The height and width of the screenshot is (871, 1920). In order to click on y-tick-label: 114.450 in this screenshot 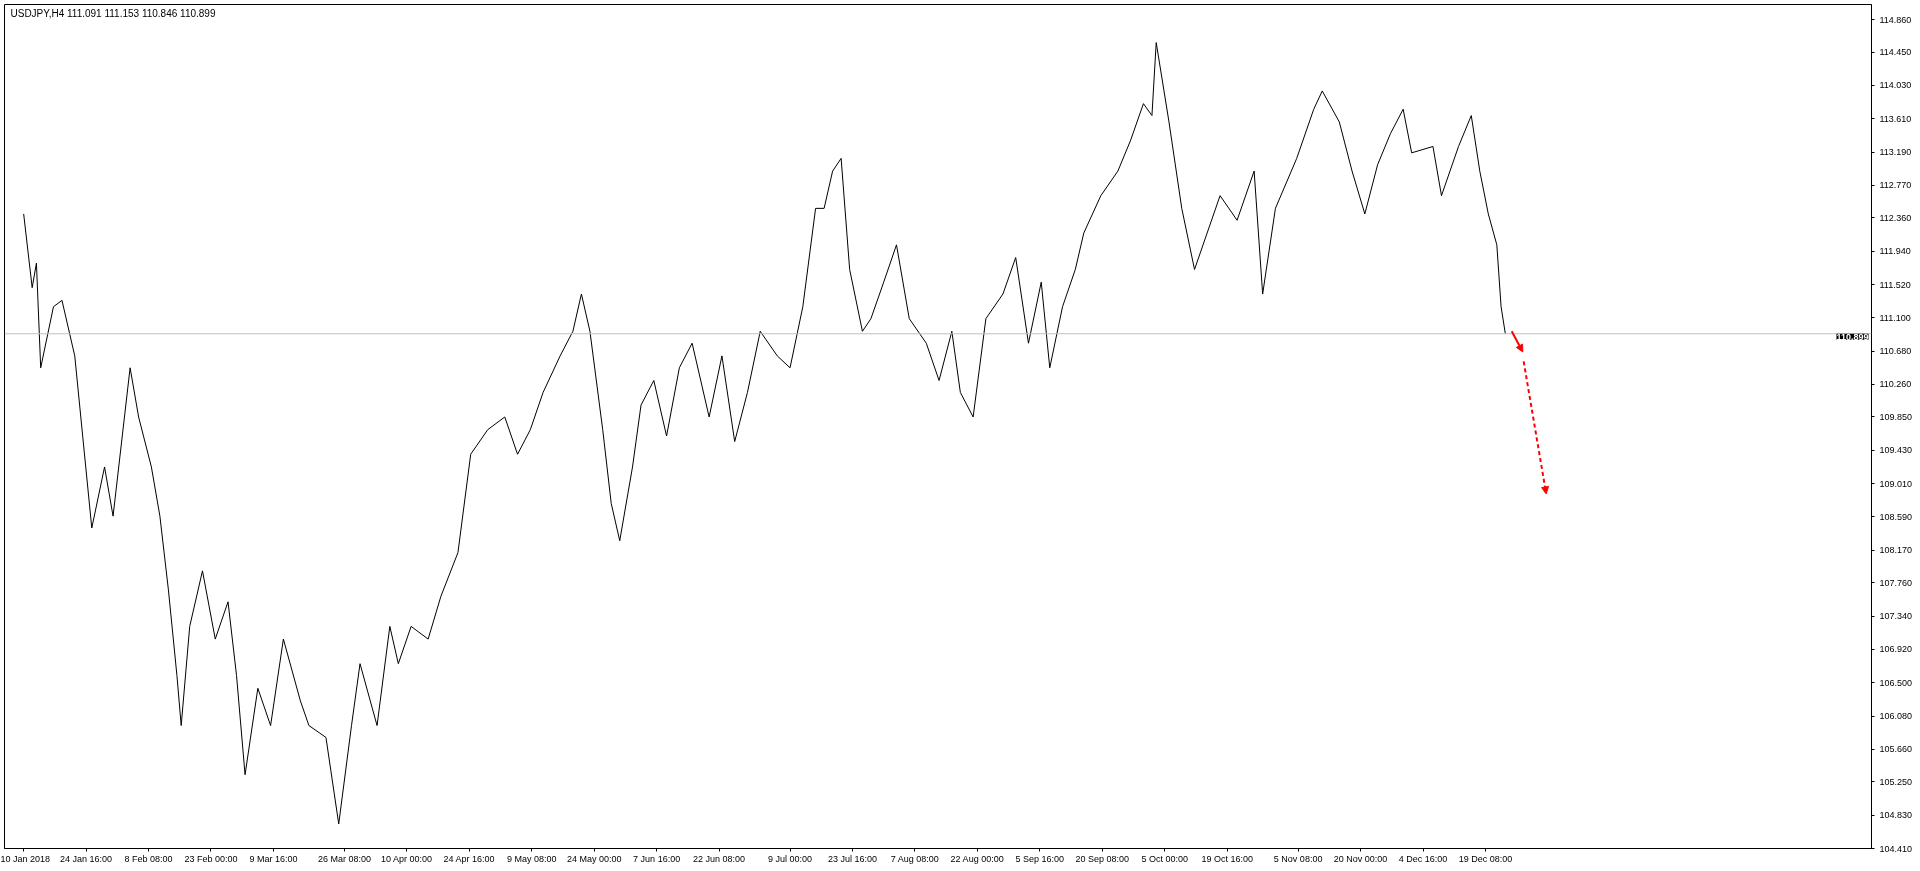, I will do `click(1895, 52)`.